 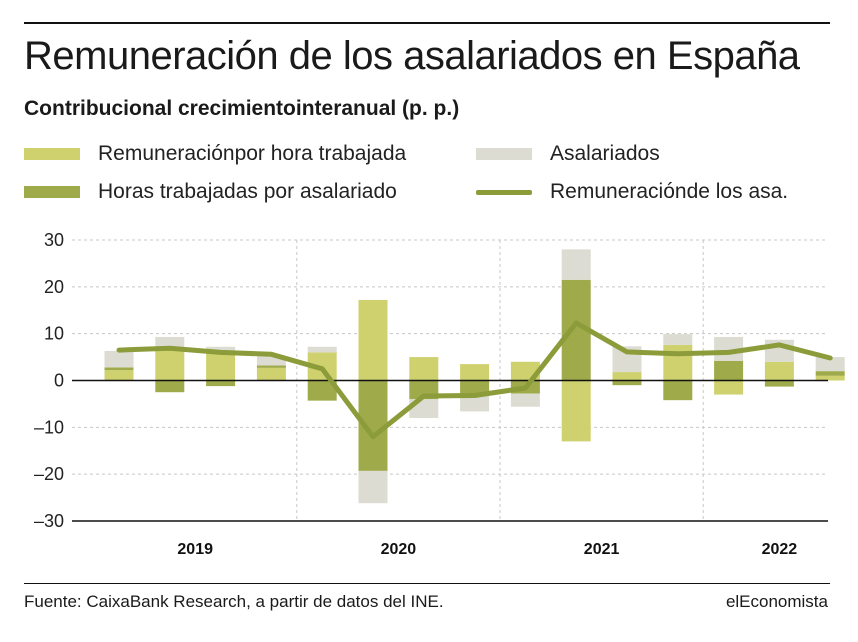 I want to click on x-year-label: 2021, so click(x=602, y=549).